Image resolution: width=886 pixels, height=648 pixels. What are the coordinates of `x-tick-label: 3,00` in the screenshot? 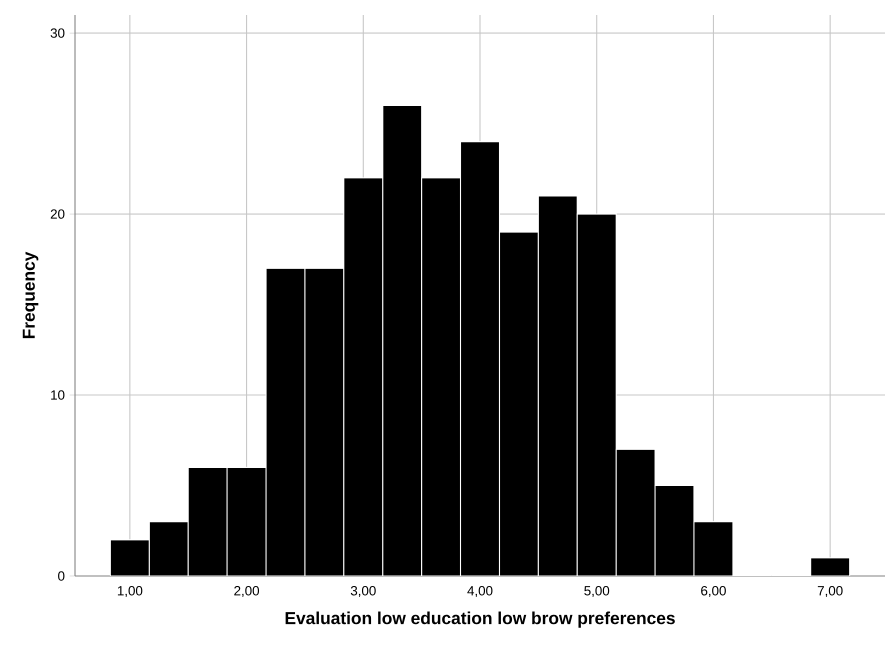 It's located at (363, 592).